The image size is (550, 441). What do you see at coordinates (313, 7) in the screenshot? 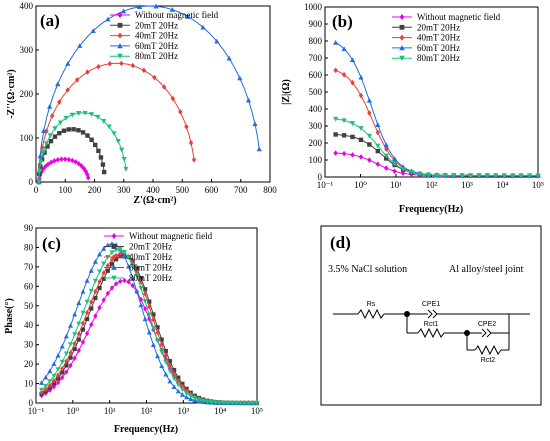
I see `y-tick-label: 1000` at bounding box center [313, 7].